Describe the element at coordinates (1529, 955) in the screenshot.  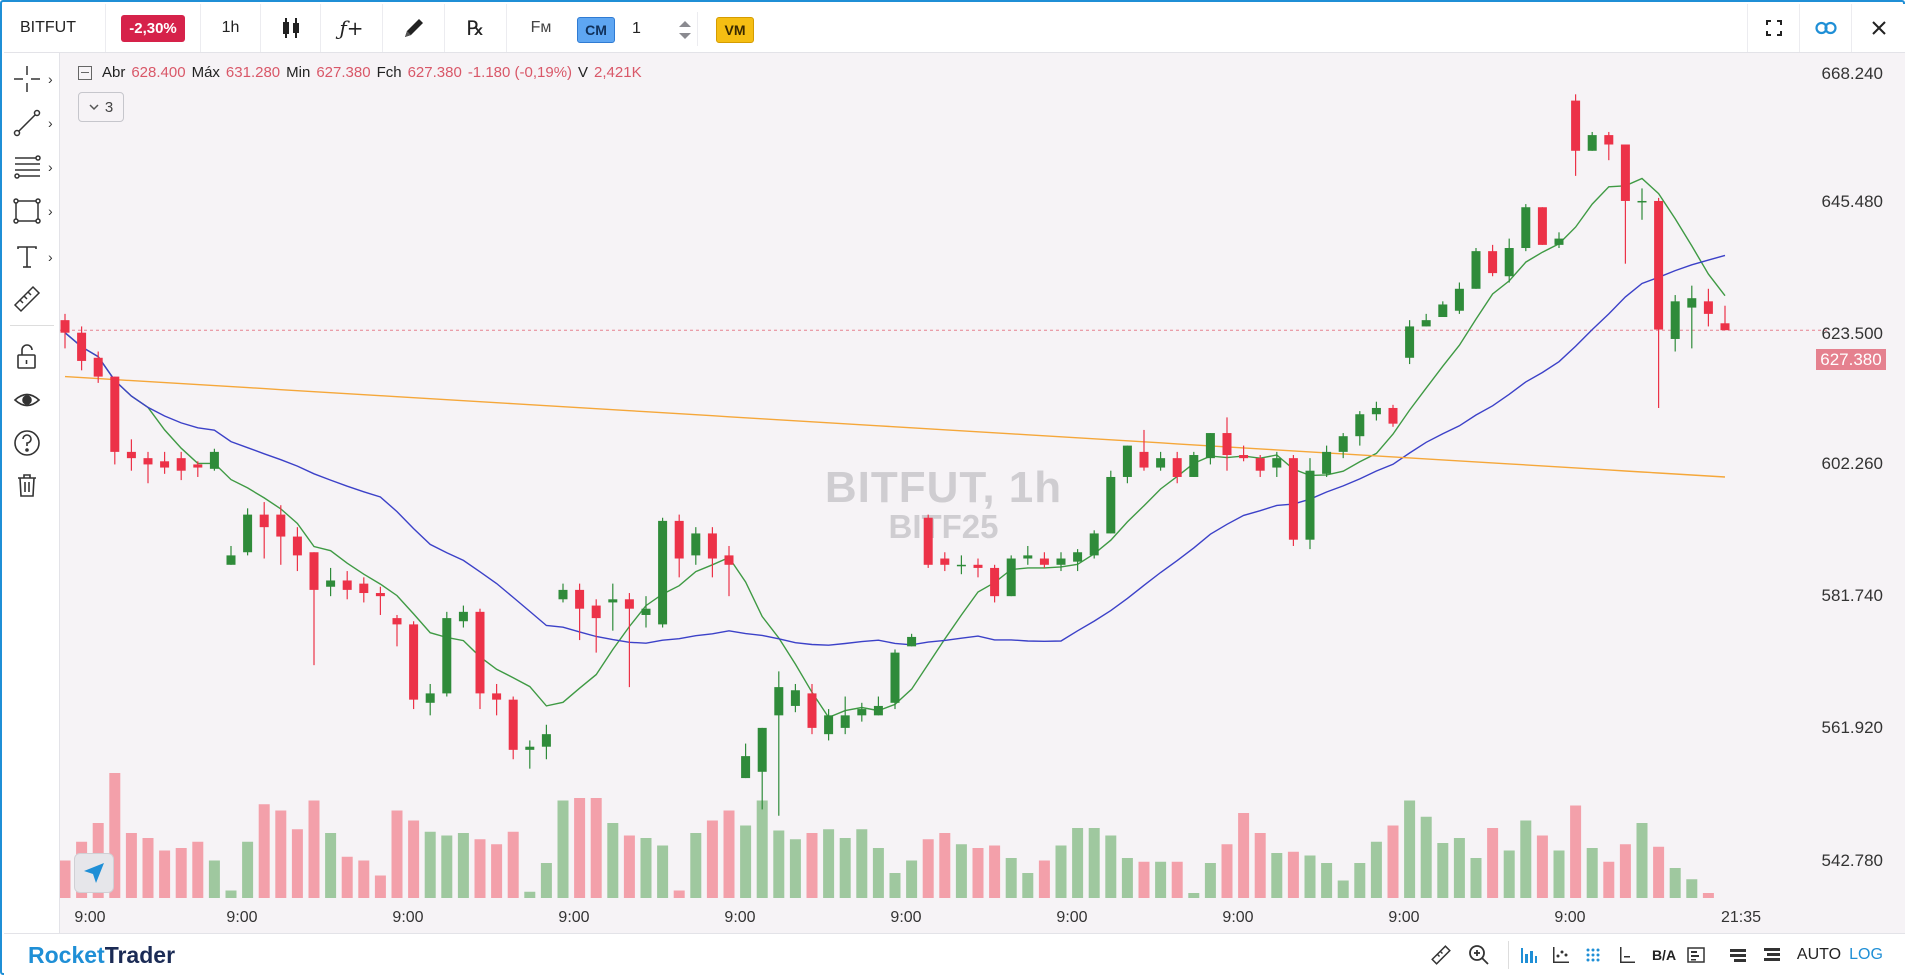
I see `volume-toggle` at that location.